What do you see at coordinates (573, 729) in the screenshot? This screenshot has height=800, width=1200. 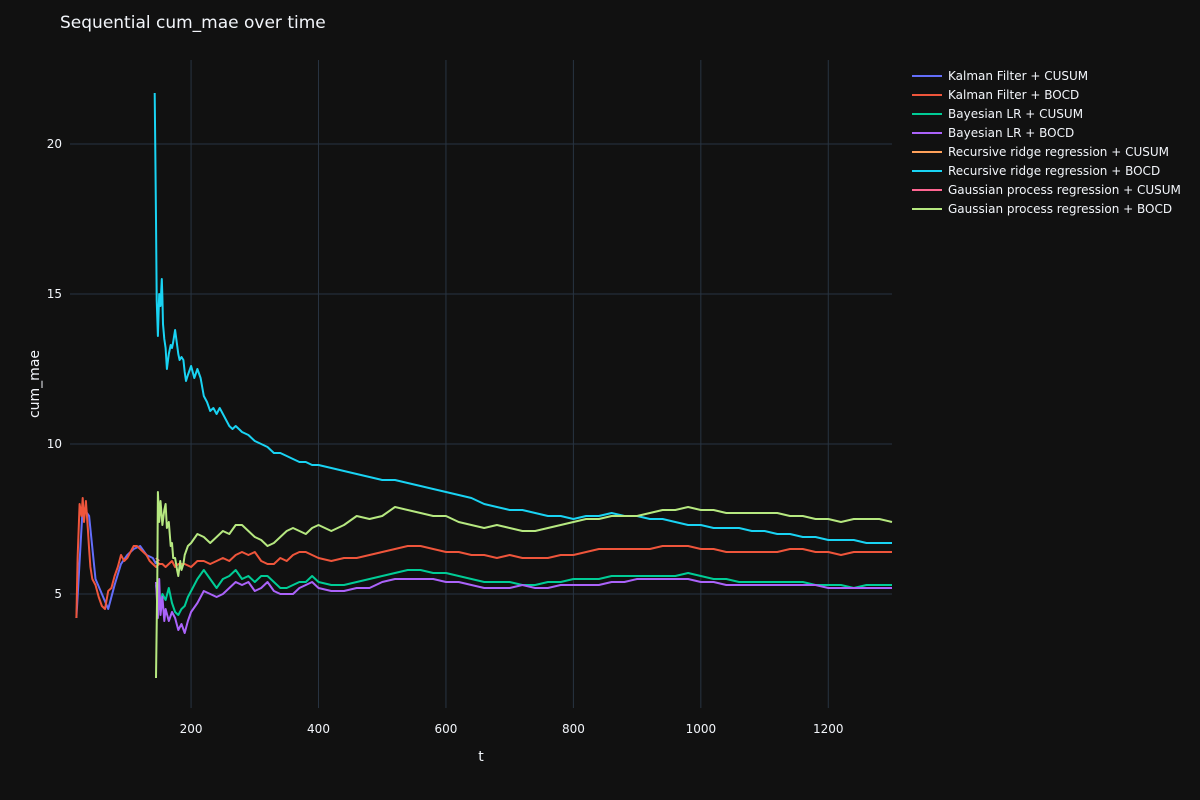 I see `x-tick-label: 800` at bounding box center [573, 729].